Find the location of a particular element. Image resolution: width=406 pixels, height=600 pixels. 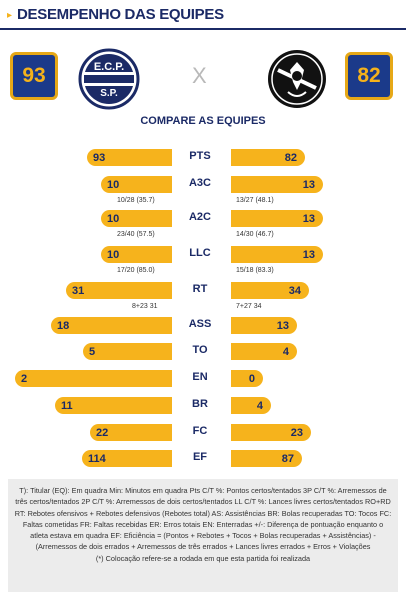

home-bar: 22 is located at coordinates (131, 432).